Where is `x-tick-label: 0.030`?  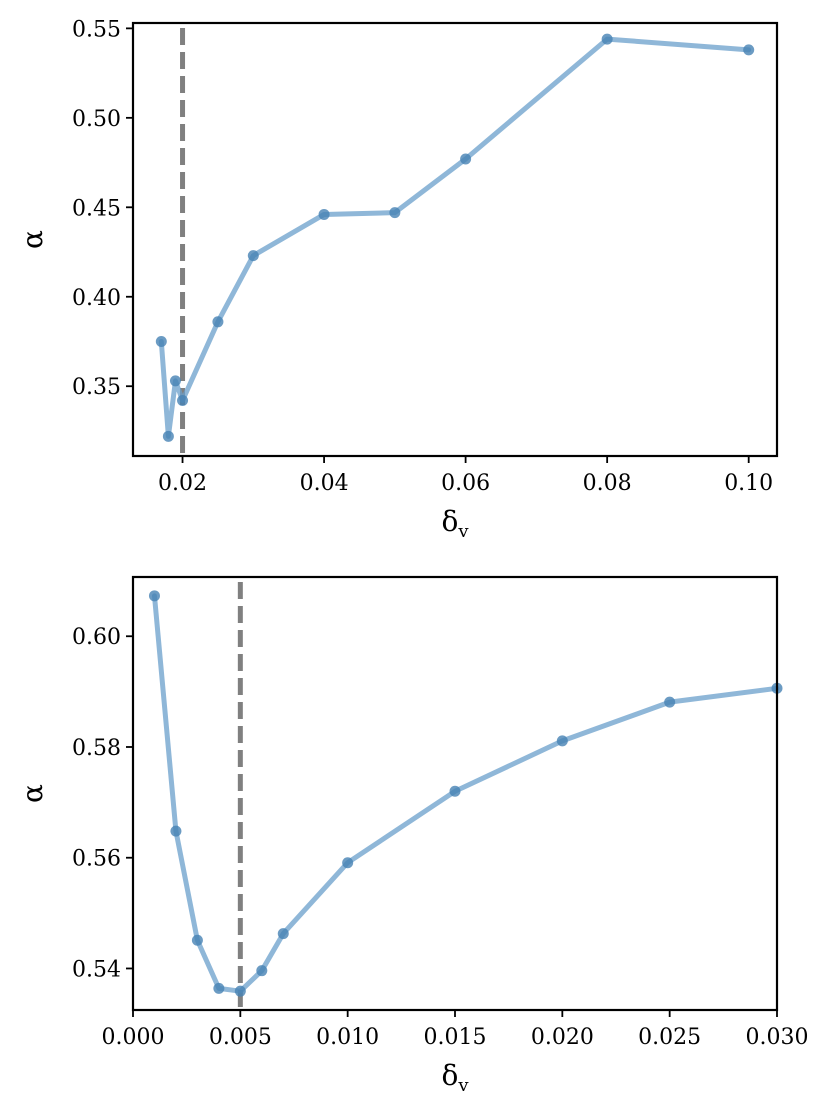 x-tick-label: 0.030 is located at coordinates (777, 1037).